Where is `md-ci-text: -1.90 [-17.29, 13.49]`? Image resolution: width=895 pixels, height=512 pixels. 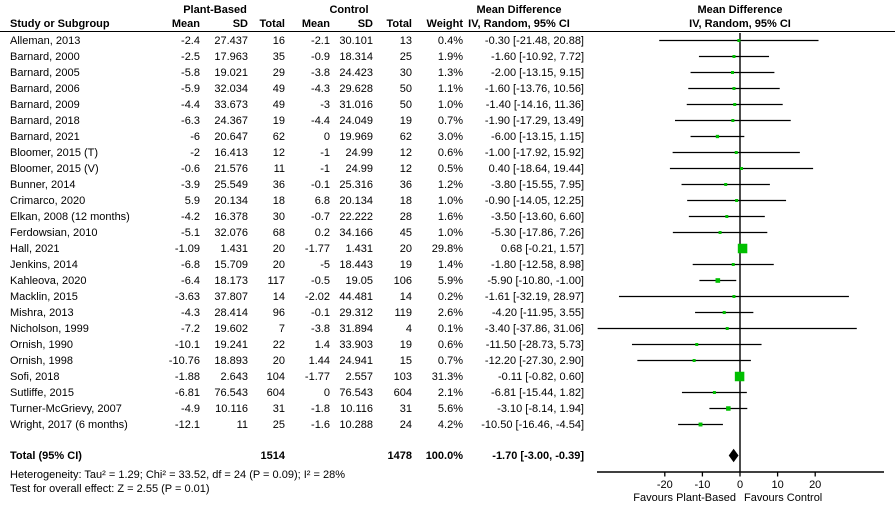
md-ci-text: -1.90 [-17.29, 13.49] is located at coordinates (534, 120).